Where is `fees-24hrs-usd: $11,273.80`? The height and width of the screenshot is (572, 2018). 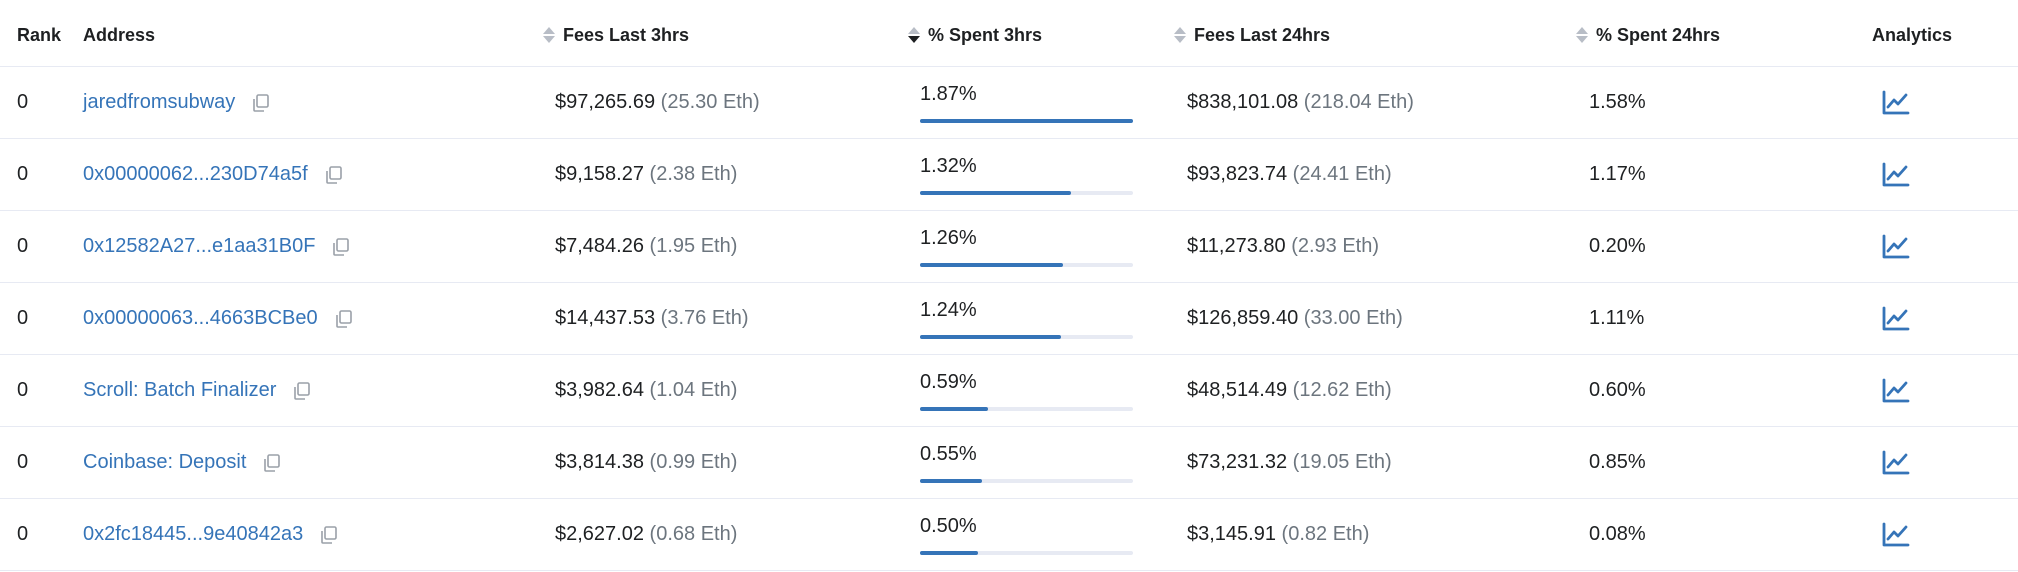 fees-24hrs-usd: $11,273.80 is located at coordinates (1236, 246).